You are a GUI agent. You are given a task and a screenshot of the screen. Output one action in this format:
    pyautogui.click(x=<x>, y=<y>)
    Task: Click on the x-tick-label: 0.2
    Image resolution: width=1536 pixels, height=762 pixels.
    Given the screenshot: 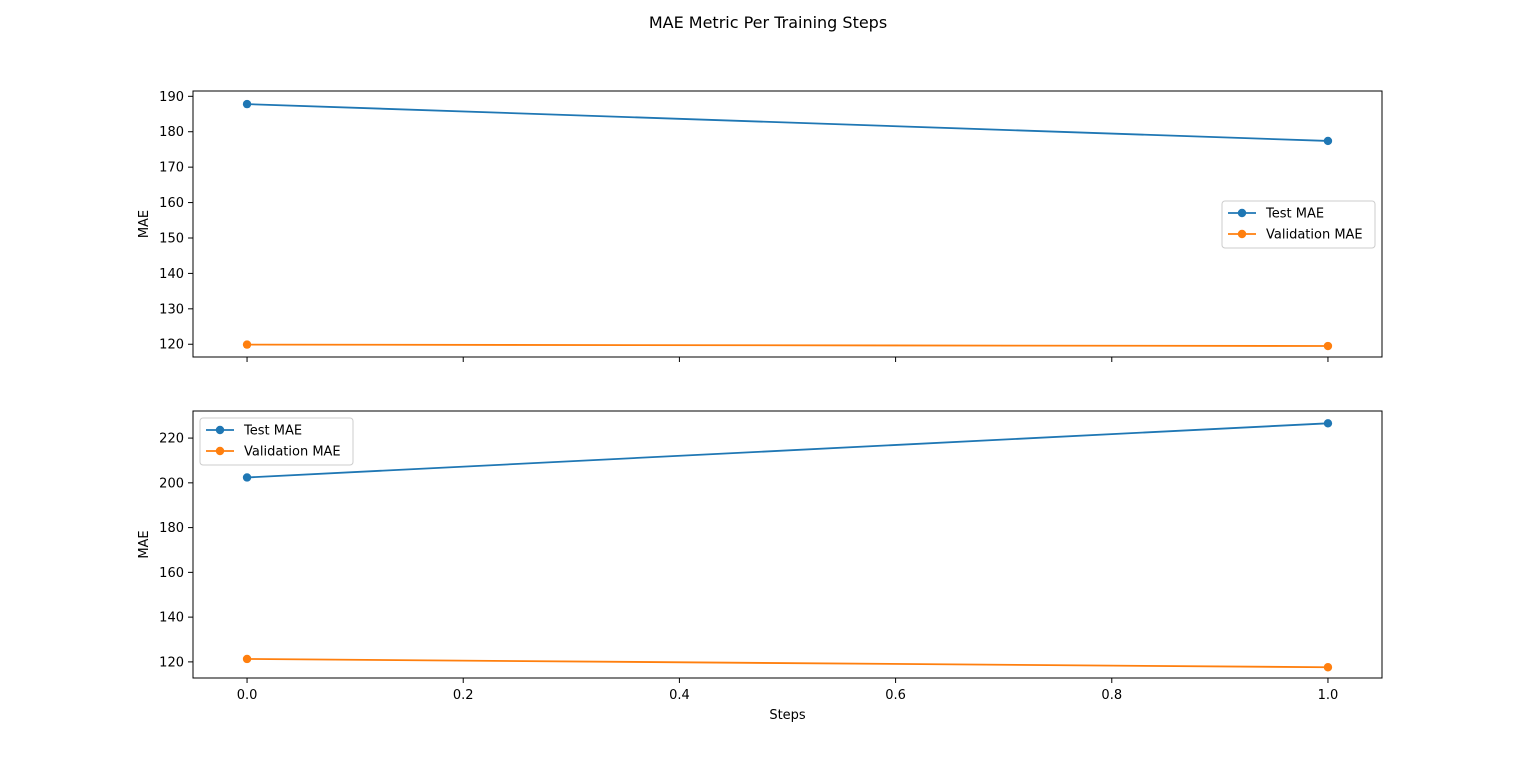 What is the action you would take?
    pyautogui.click(x=463, y=695)
    